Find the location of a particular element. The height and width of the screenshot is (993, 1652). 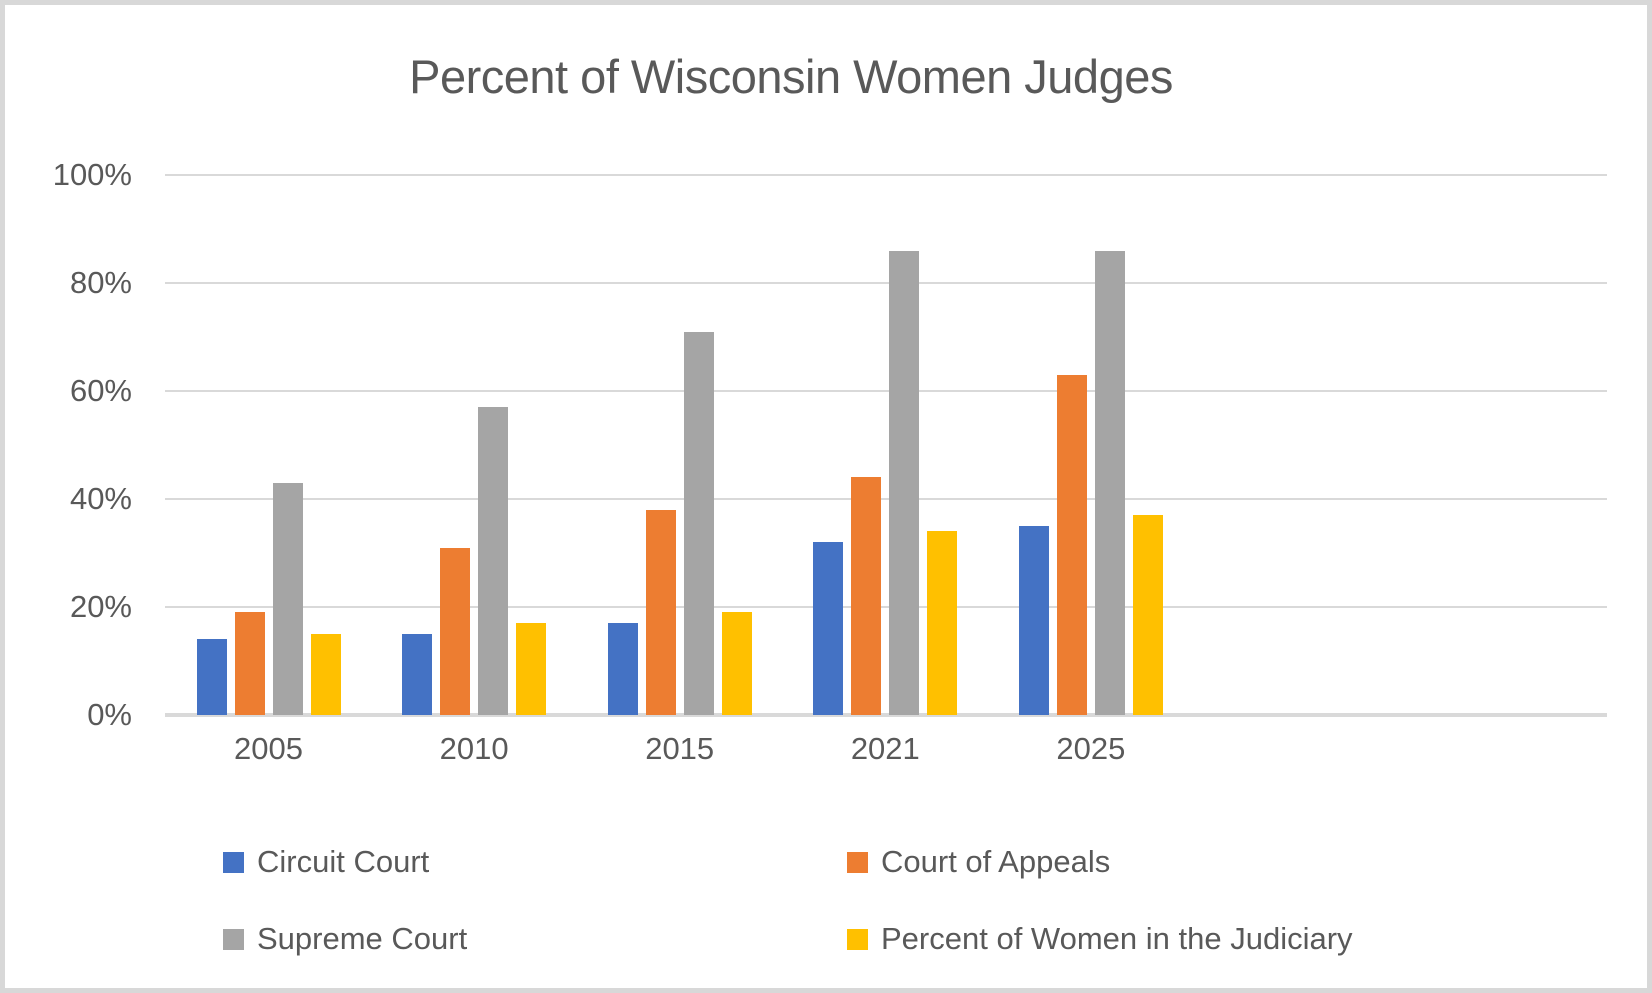

x-tick-label-2025: 2025 is located at coordinates (1091, 748).